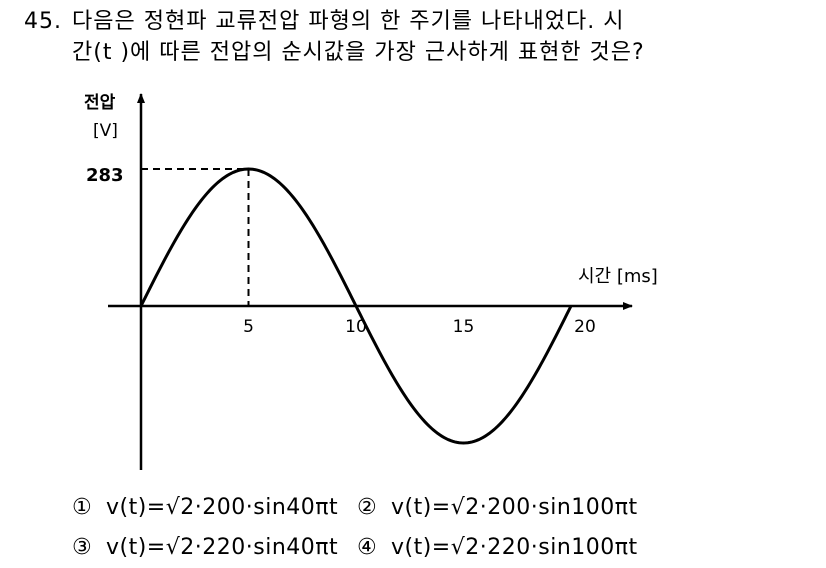 The image size is (826, 568). I want to click on choice-1-text: v(t)=√2·200·sin40πt, so click(222, 507).